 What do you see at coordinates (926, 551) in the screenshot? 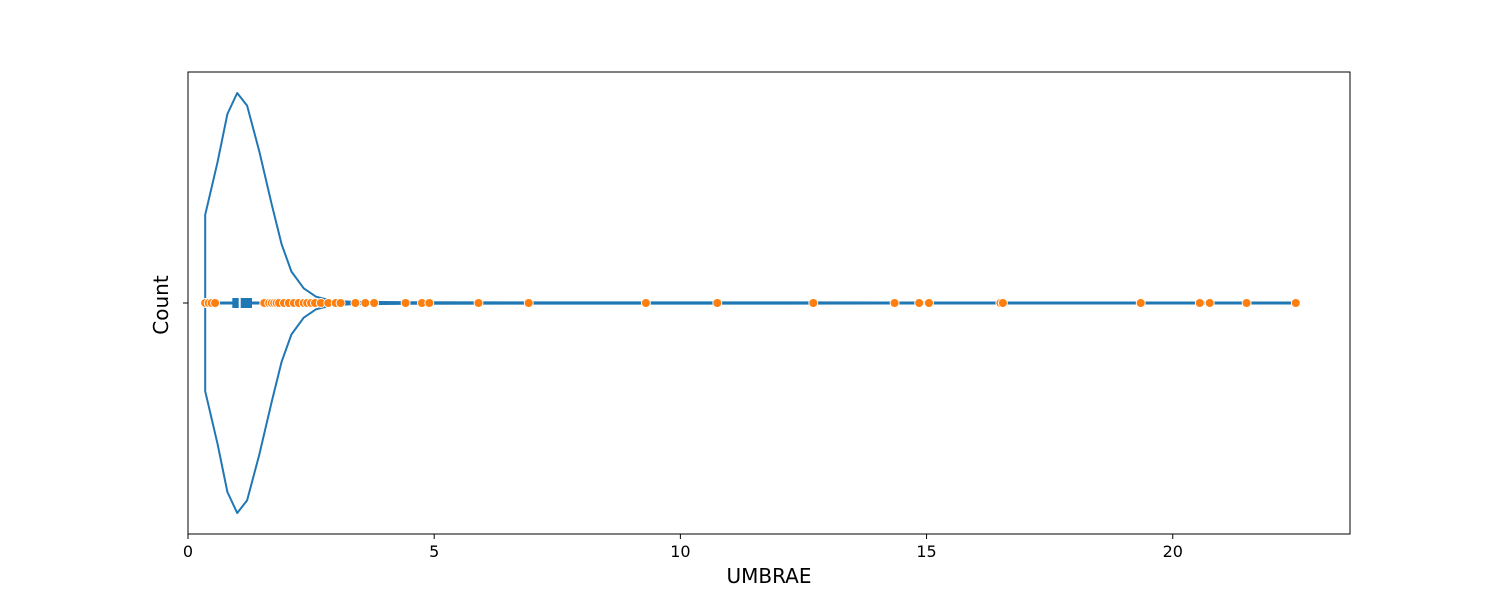
I see `x-tick-label: 15` at bounding box center [926, 551].